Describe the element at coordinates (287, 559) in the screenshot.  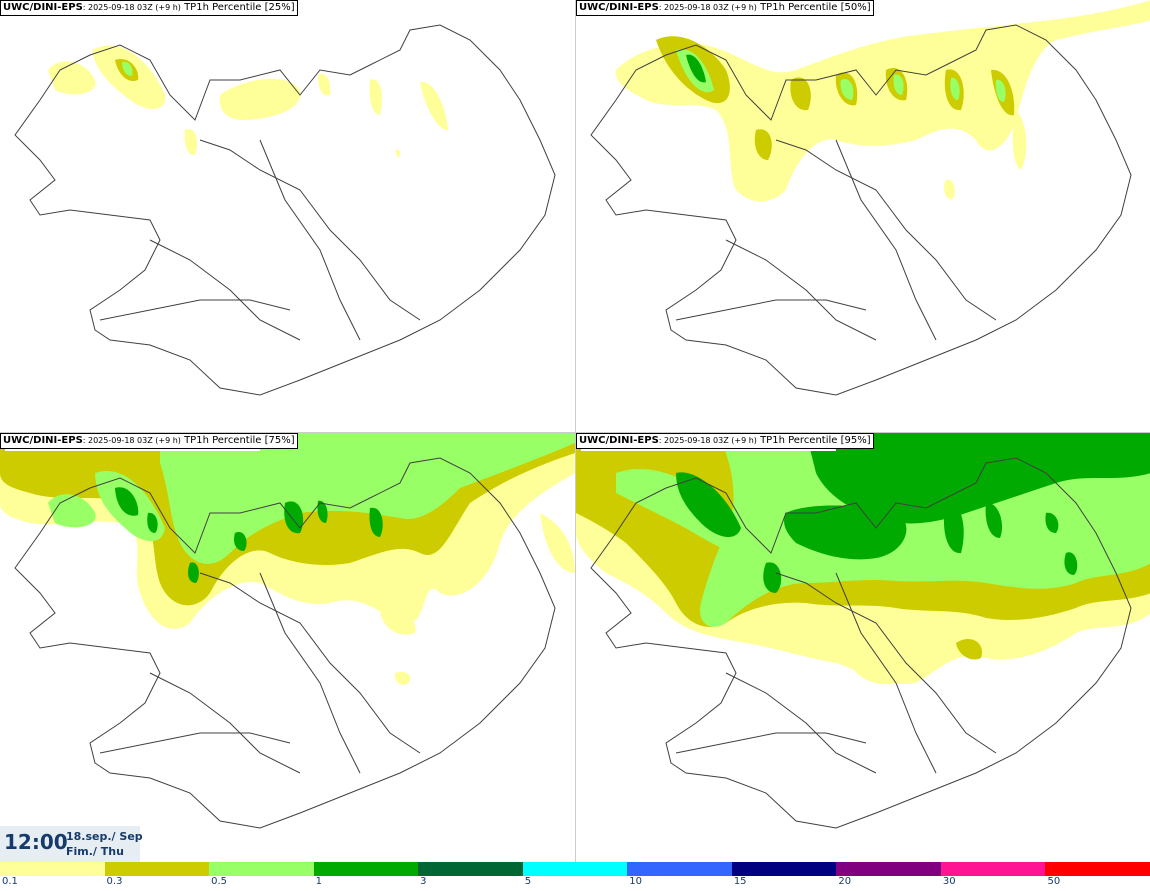
I see `precip-p75` at that location.